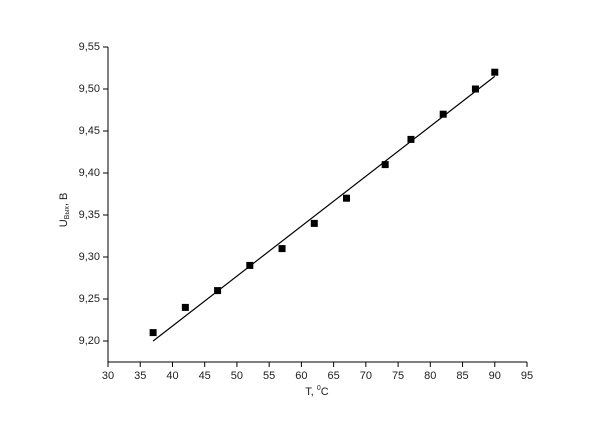 The height and width of the screenshot is (434, 612). I want to click on x-tick-label: 85, so click(462, 376).